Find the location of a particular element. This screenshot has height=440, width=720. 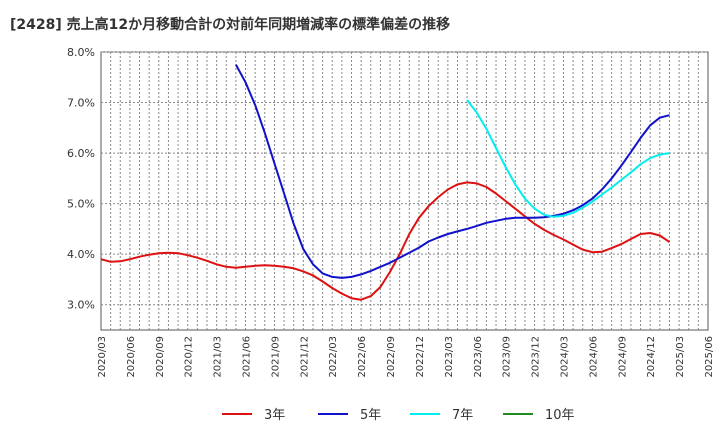

x-tick-label: 2021/06 is located at coordinates (247, 357).